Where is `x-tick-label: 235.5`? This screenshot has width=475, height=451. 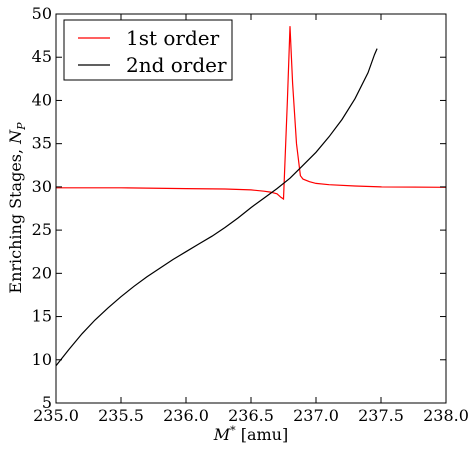
x-tick-label: 235.5 is located at coordinates (121, 415).